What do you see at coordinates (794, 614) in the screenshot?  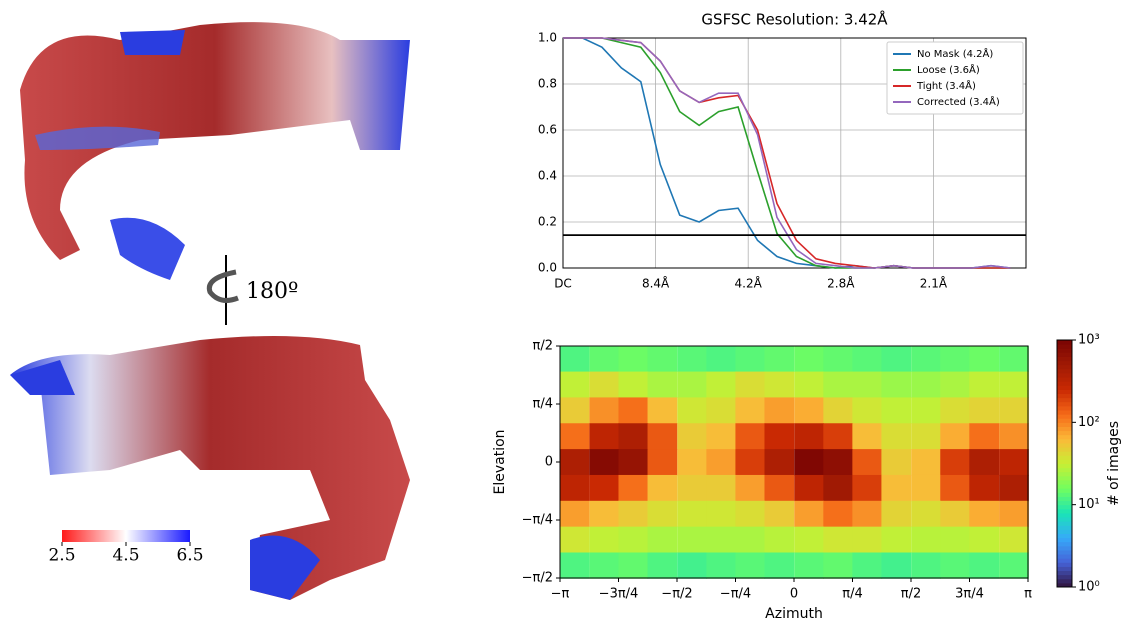 I see `x-axis-label: Azimuth` at bounding box center [794, 614].